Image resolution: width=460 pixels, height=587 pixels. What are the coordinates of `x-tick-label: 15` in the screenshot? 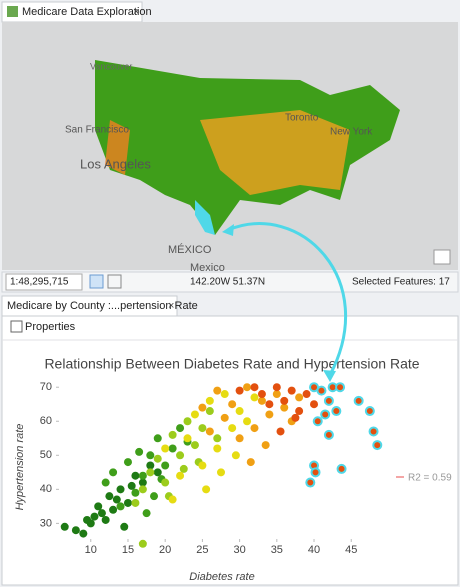 It's located at (128, 550).